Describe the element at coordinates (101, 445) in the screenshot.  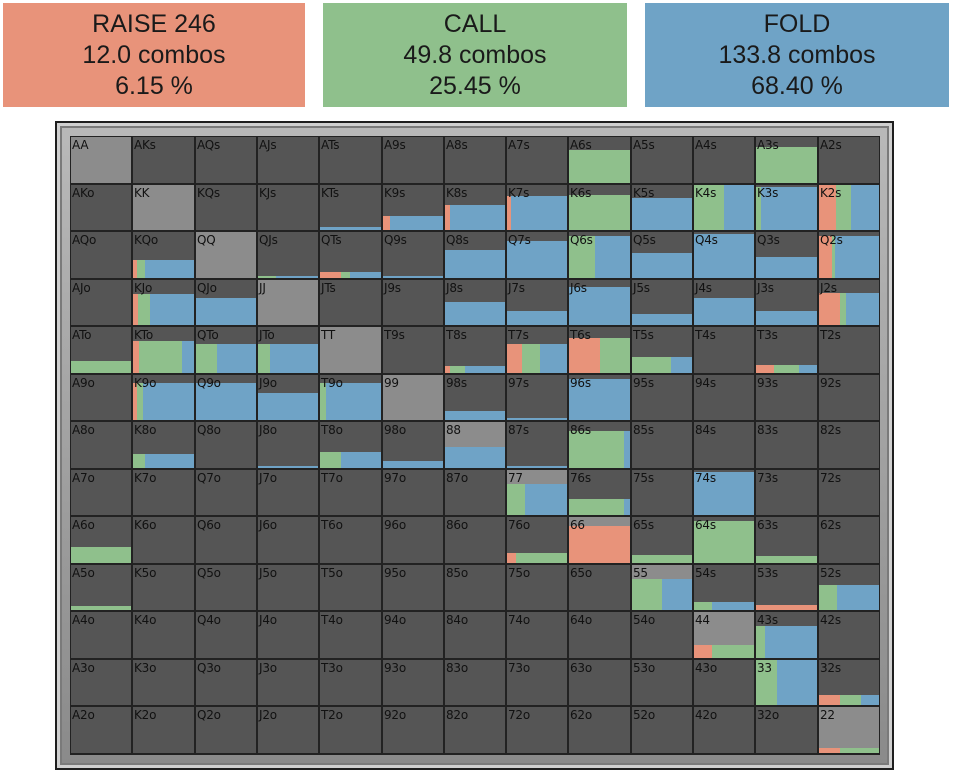
I see `hand-cell: A8o` at that location.